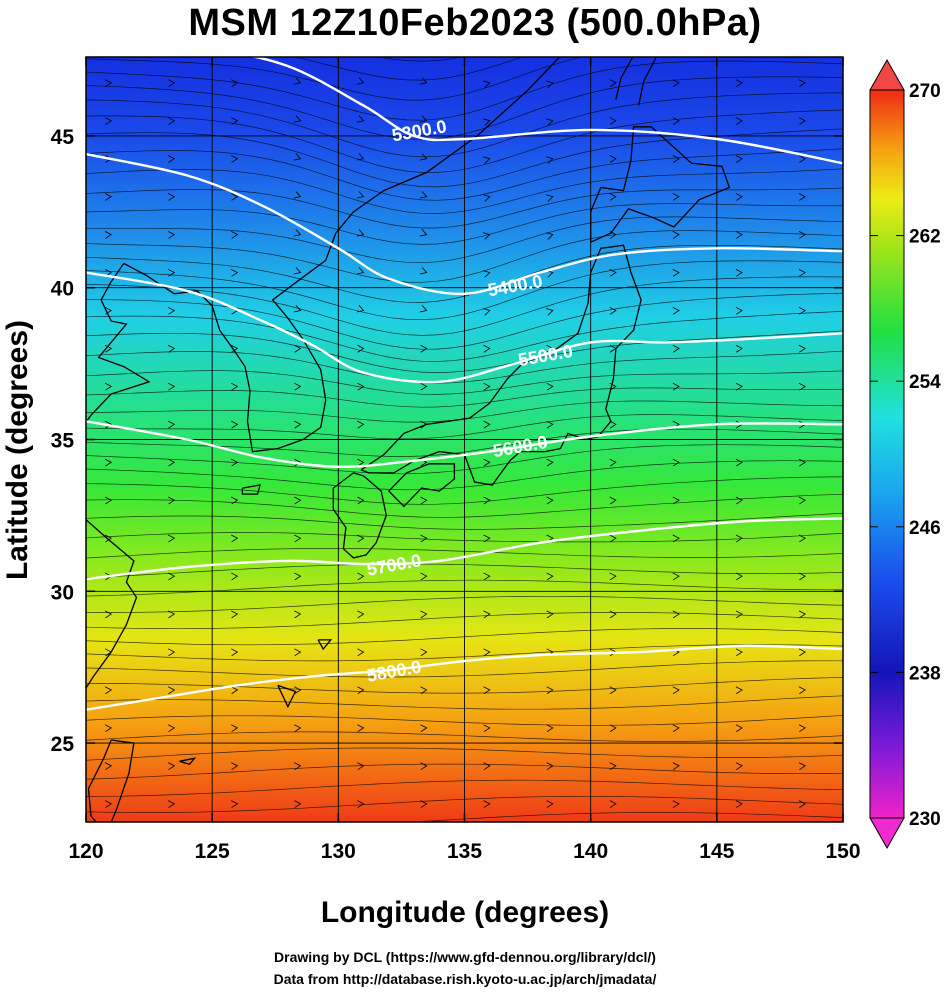 The image size is (950, 993). What do you see at coordinates (63, 441) in the screenshot?
I see `y-tick-label: 35` at bounding box center [63, 441].